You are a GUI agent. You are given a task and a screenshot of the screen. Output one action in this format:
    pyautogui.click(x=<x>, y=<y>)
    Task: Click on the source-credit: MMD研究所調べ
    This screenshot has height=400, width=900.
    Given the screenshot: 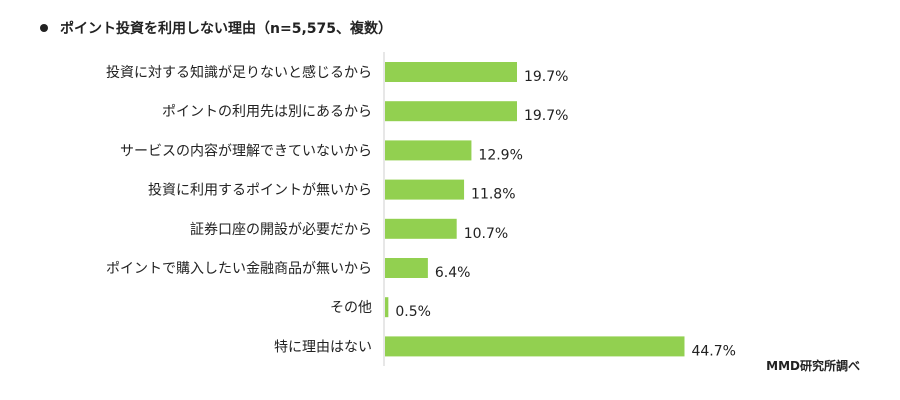 What is the action you would take?
    pyautogui.click(x=813, y=366)
    